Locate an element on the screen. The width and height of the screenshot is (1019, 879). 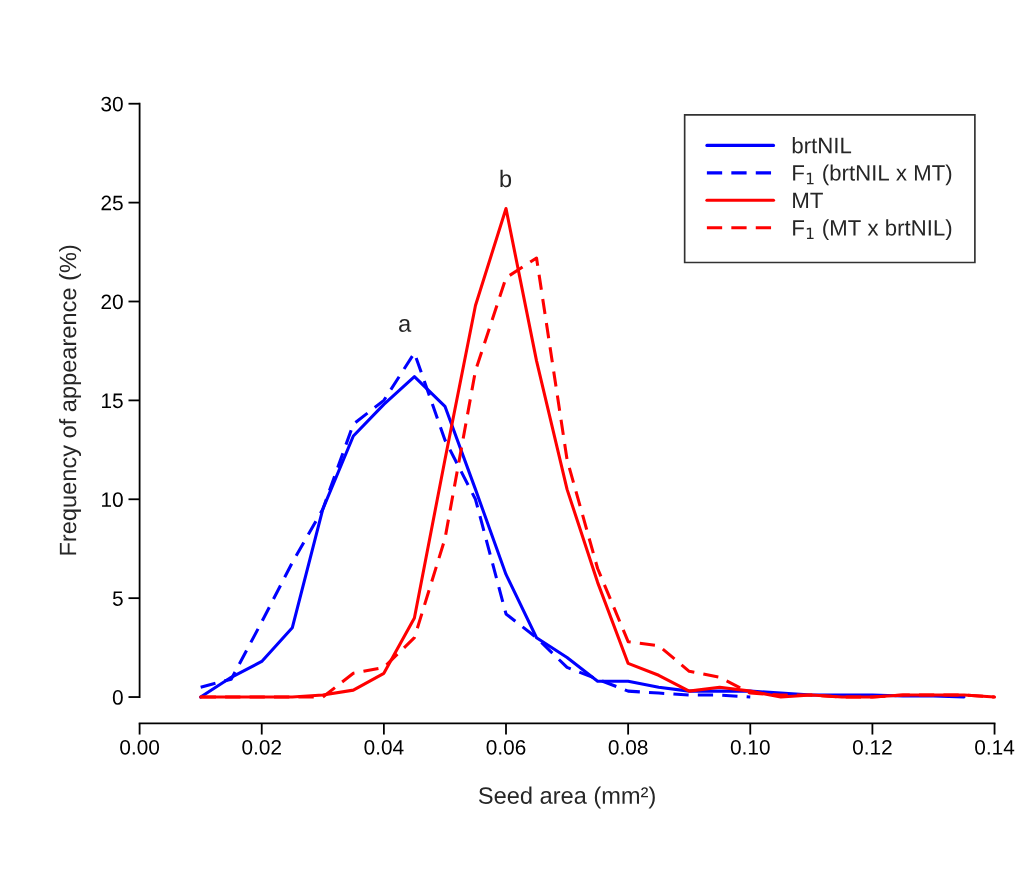
legend-label: brtNIL is located at coordinates (822, 145).